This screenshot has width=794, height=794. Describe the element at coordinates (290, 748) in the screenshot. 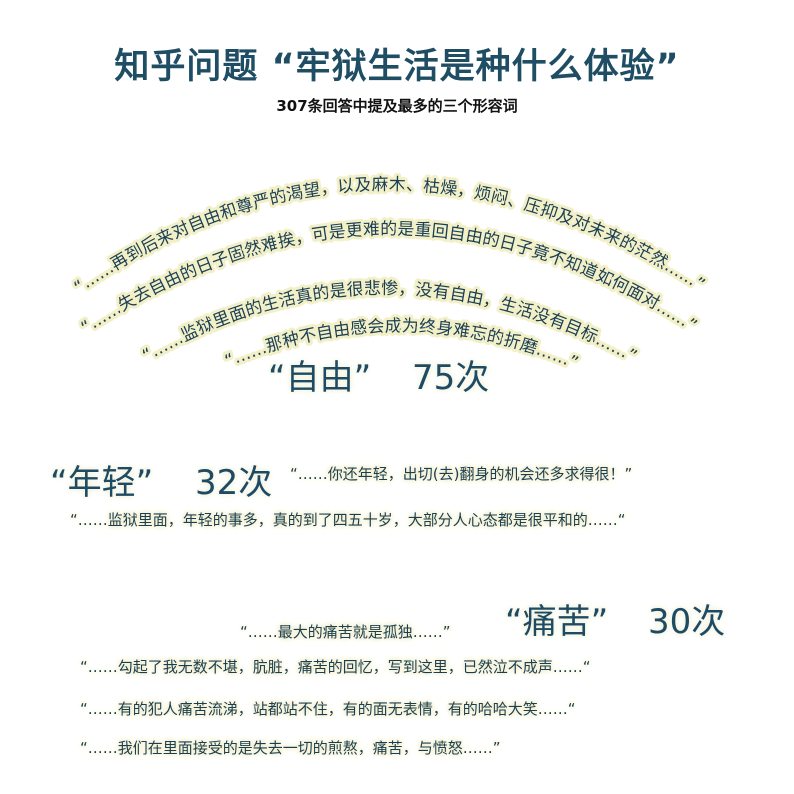

I see `pain-quote-4: “……我们在里面接受的是失去一切的煎熬，痛苦，与愤怒……”` at that location.